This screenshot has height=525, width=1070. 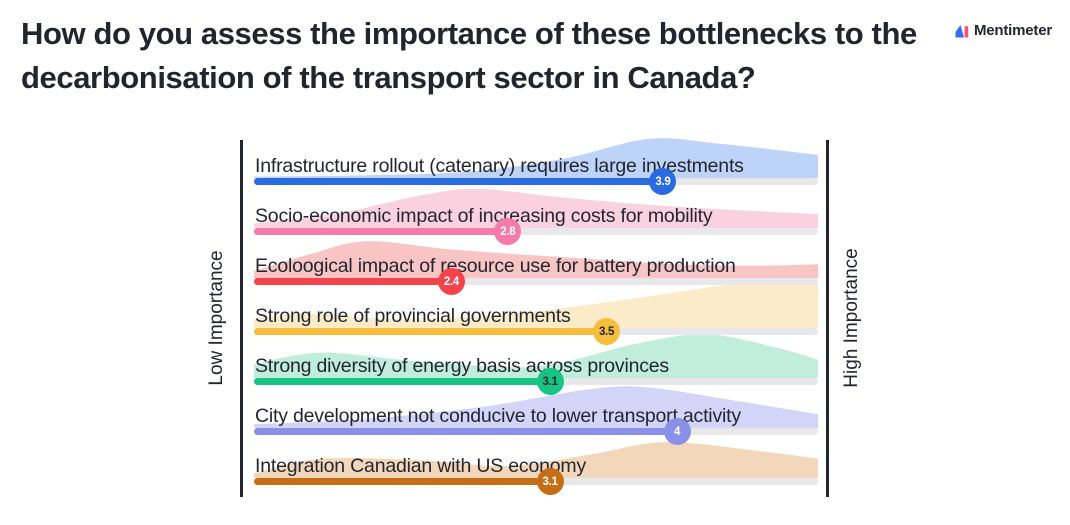 What do you see at coordinates (1012, 30) in the screenshot?
I see `brand-name: Mentimeter` at bounding box center [1012, 30].